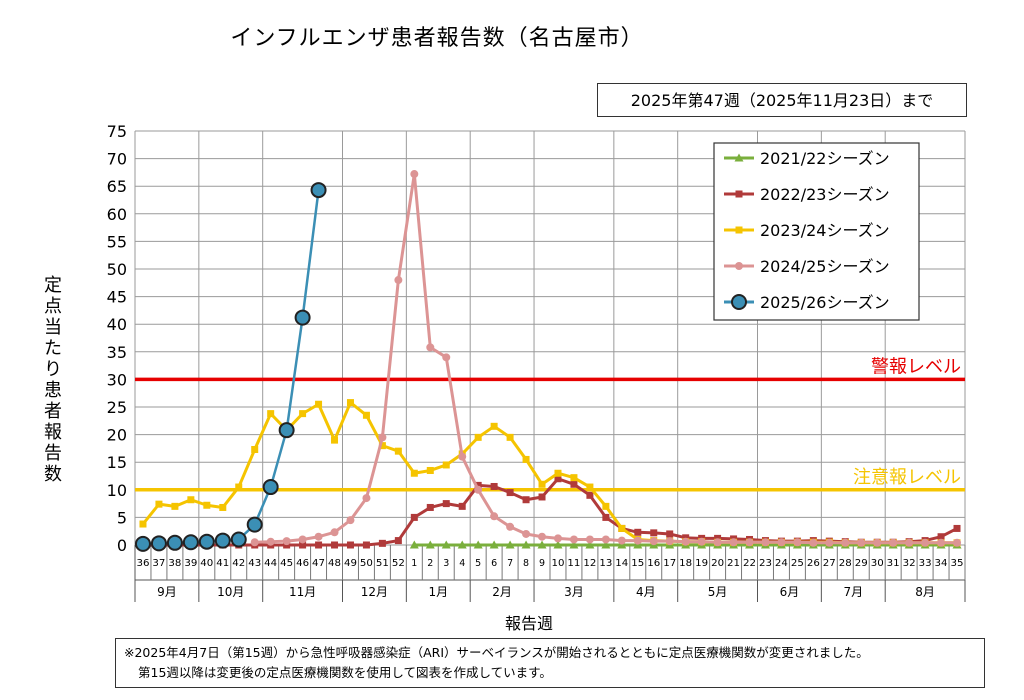  Describe the element at coordinates (430, 563) in the screenshot. I see `x-week-label: 2` at that location.